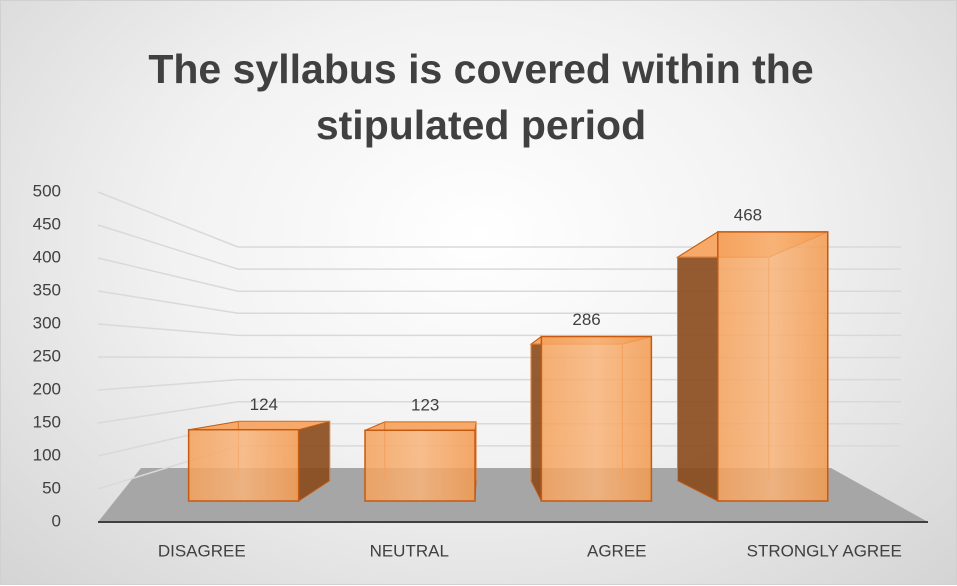 The image size is (957, 586). Describe the element at coordinates (499, 219) in the screenshot. I see `grid-line` at that location.